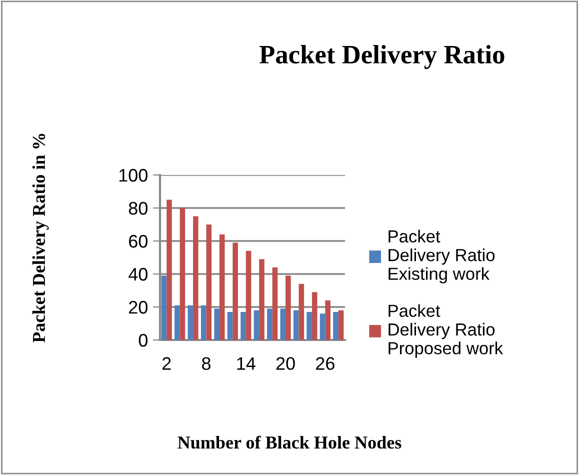 This screenshot has height=475, width=579. What do you see at coordinates (138, 307) in the screenshot?
I see `y-tick-label: 20` at bounding box center [138, 307].